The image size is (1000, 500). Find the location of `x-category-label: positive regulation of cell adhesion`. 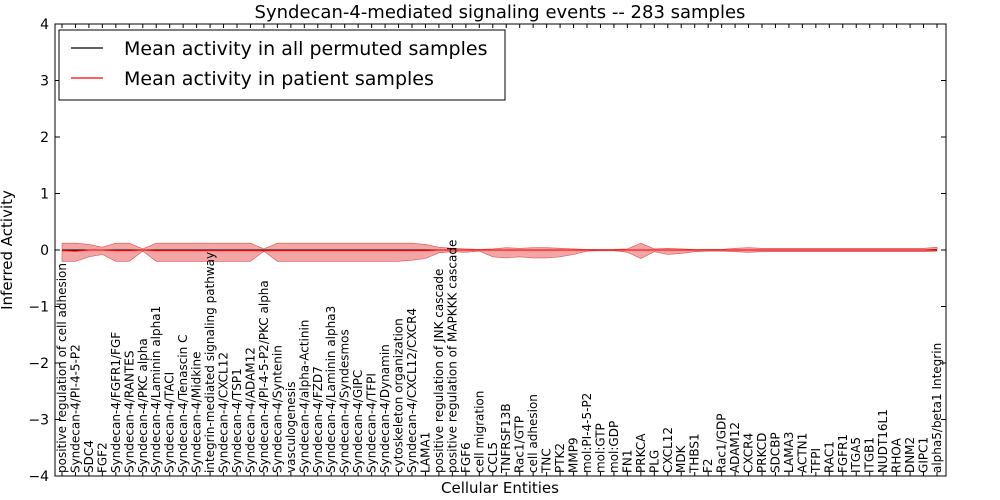

x-category-label: positive regulation of cell adhesion is located at coordinates (62, 368).